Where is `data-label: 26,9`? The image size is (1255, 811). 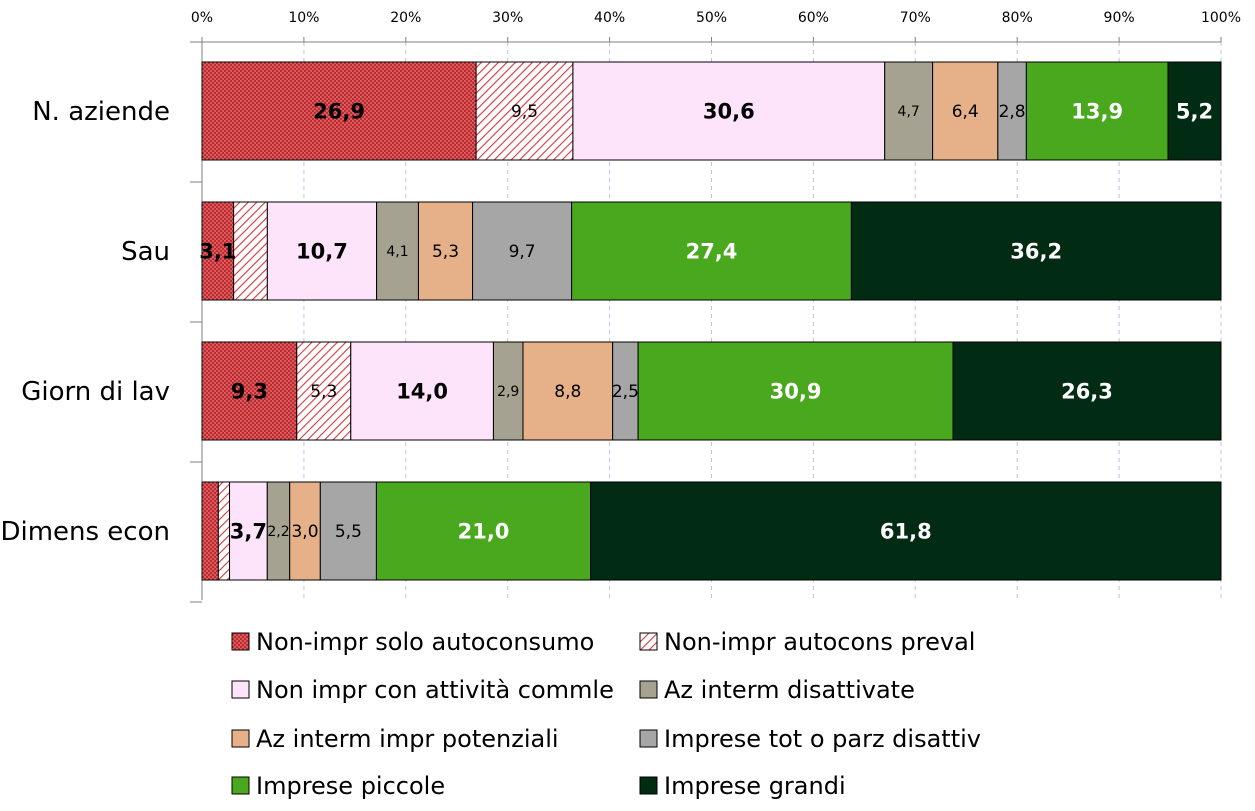
data-label: 26,9 is located at coordinates (339, 112).